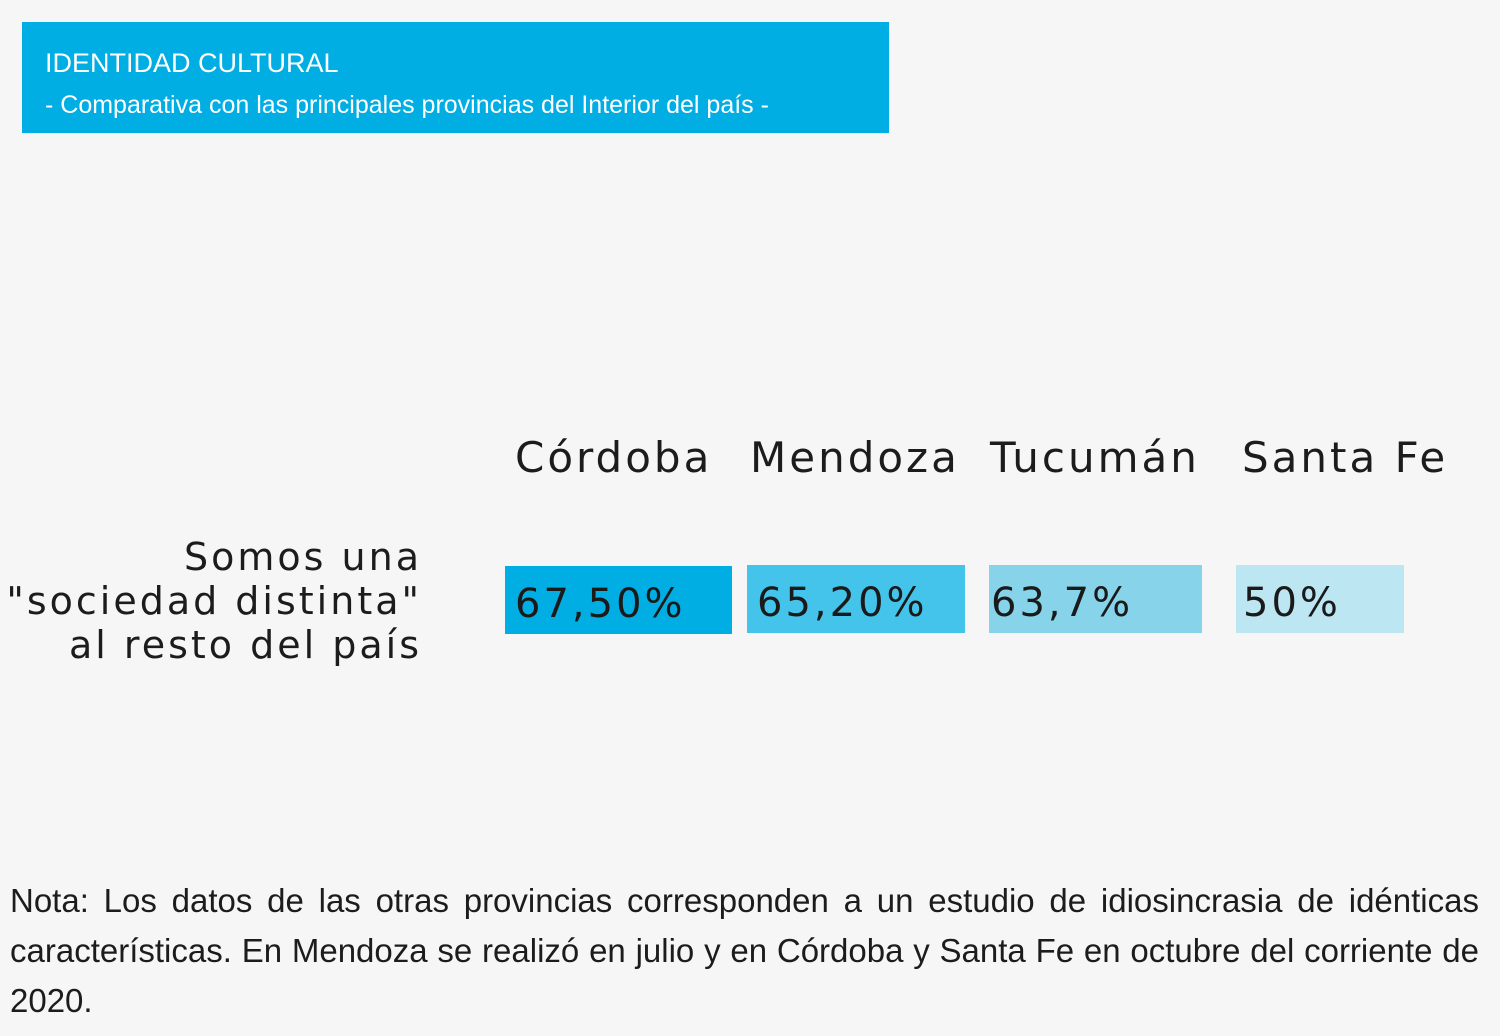 This screenshot has height=1036, width=1500. Describe the element at coordinates (1095, 599) in the screenshot. I see `value-cell-tucuman: 63,7%` at that location.